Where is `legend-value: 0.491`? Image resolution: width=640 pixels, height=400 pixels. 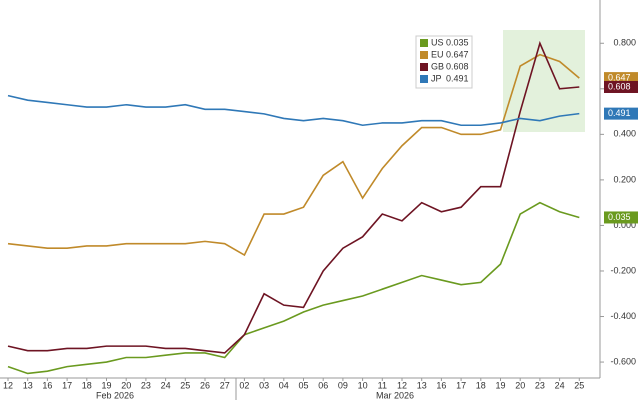
legend-value: 0.491 is located at coordinates (457, 78).